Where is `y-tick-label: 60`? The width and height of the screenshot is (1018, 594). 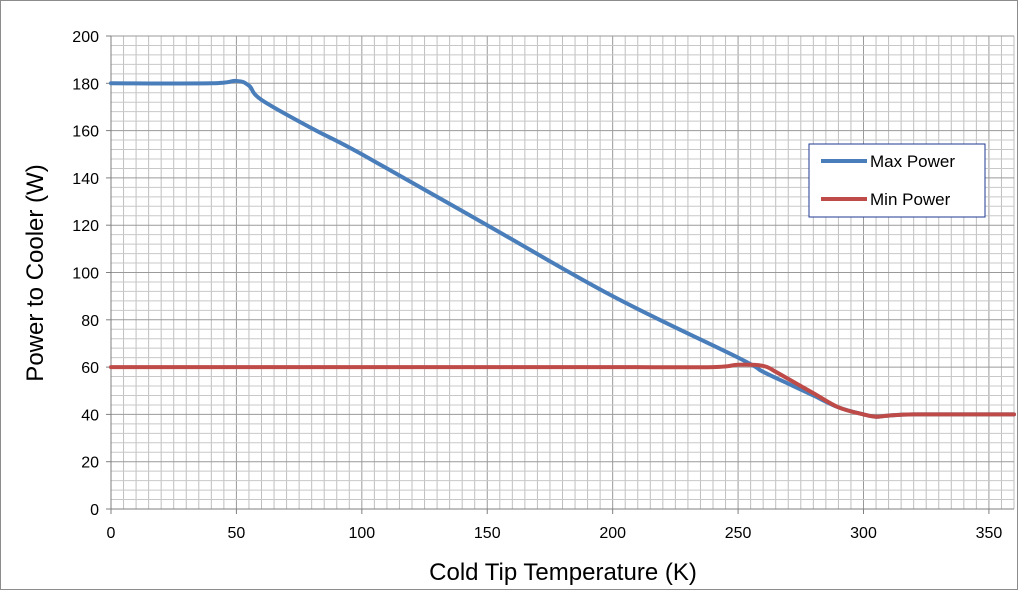 y-tick-label: 60 is located at coordinates (90, 368).